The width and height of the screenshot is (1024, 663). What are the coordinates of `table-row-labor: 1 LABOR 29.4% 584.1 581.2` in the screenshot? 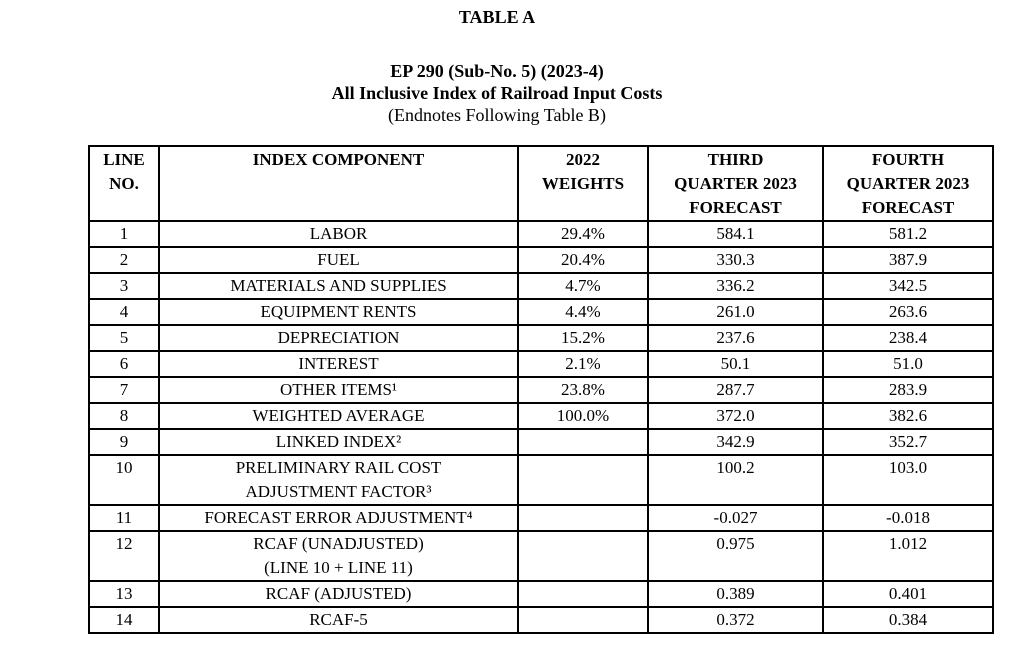 It's located at (541, 234).